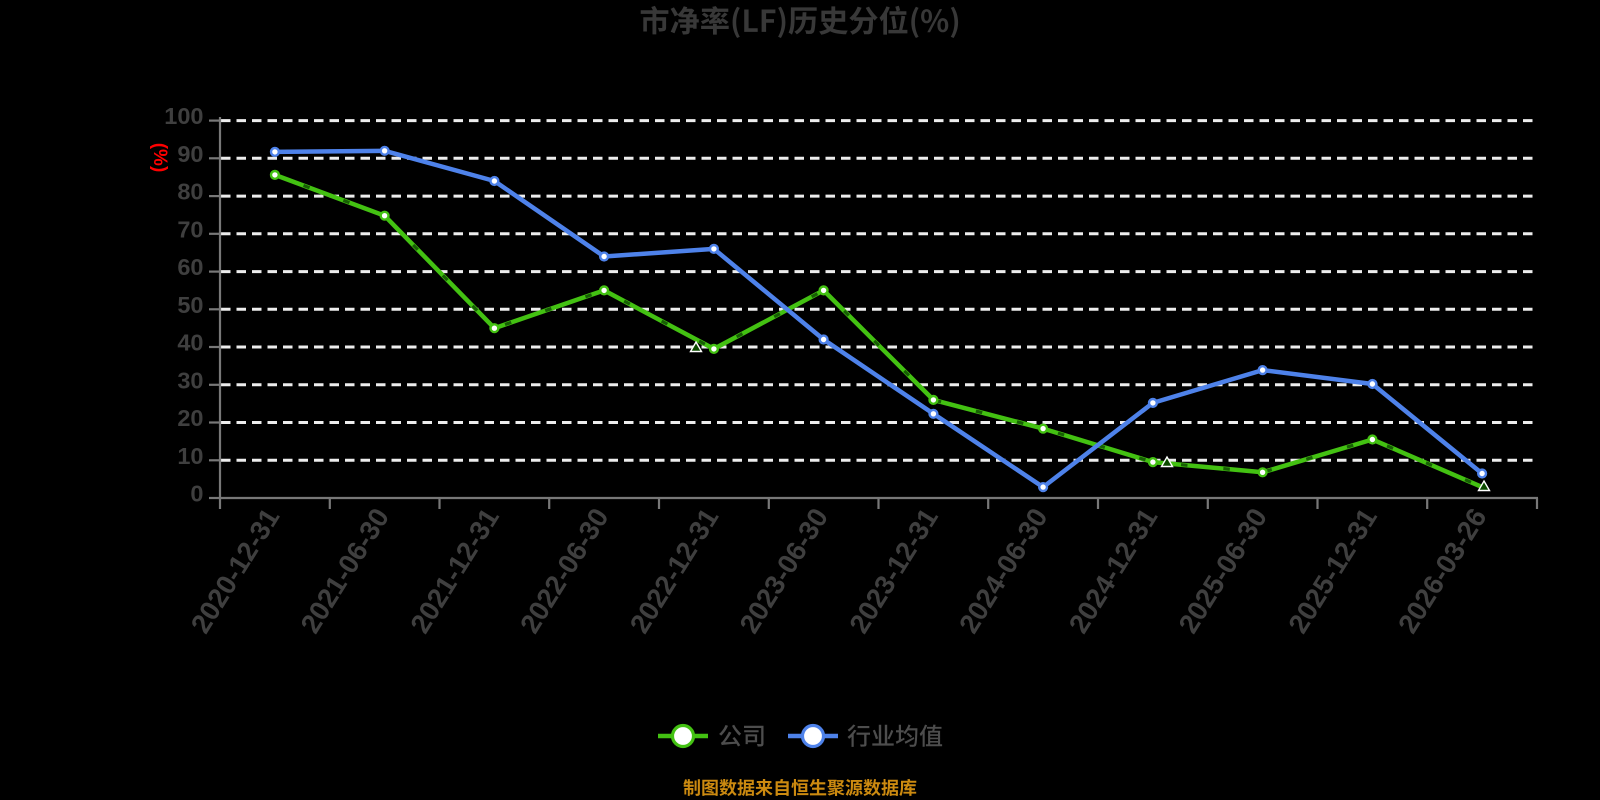  I want to click on svg-text: 90, so click(190, 154).